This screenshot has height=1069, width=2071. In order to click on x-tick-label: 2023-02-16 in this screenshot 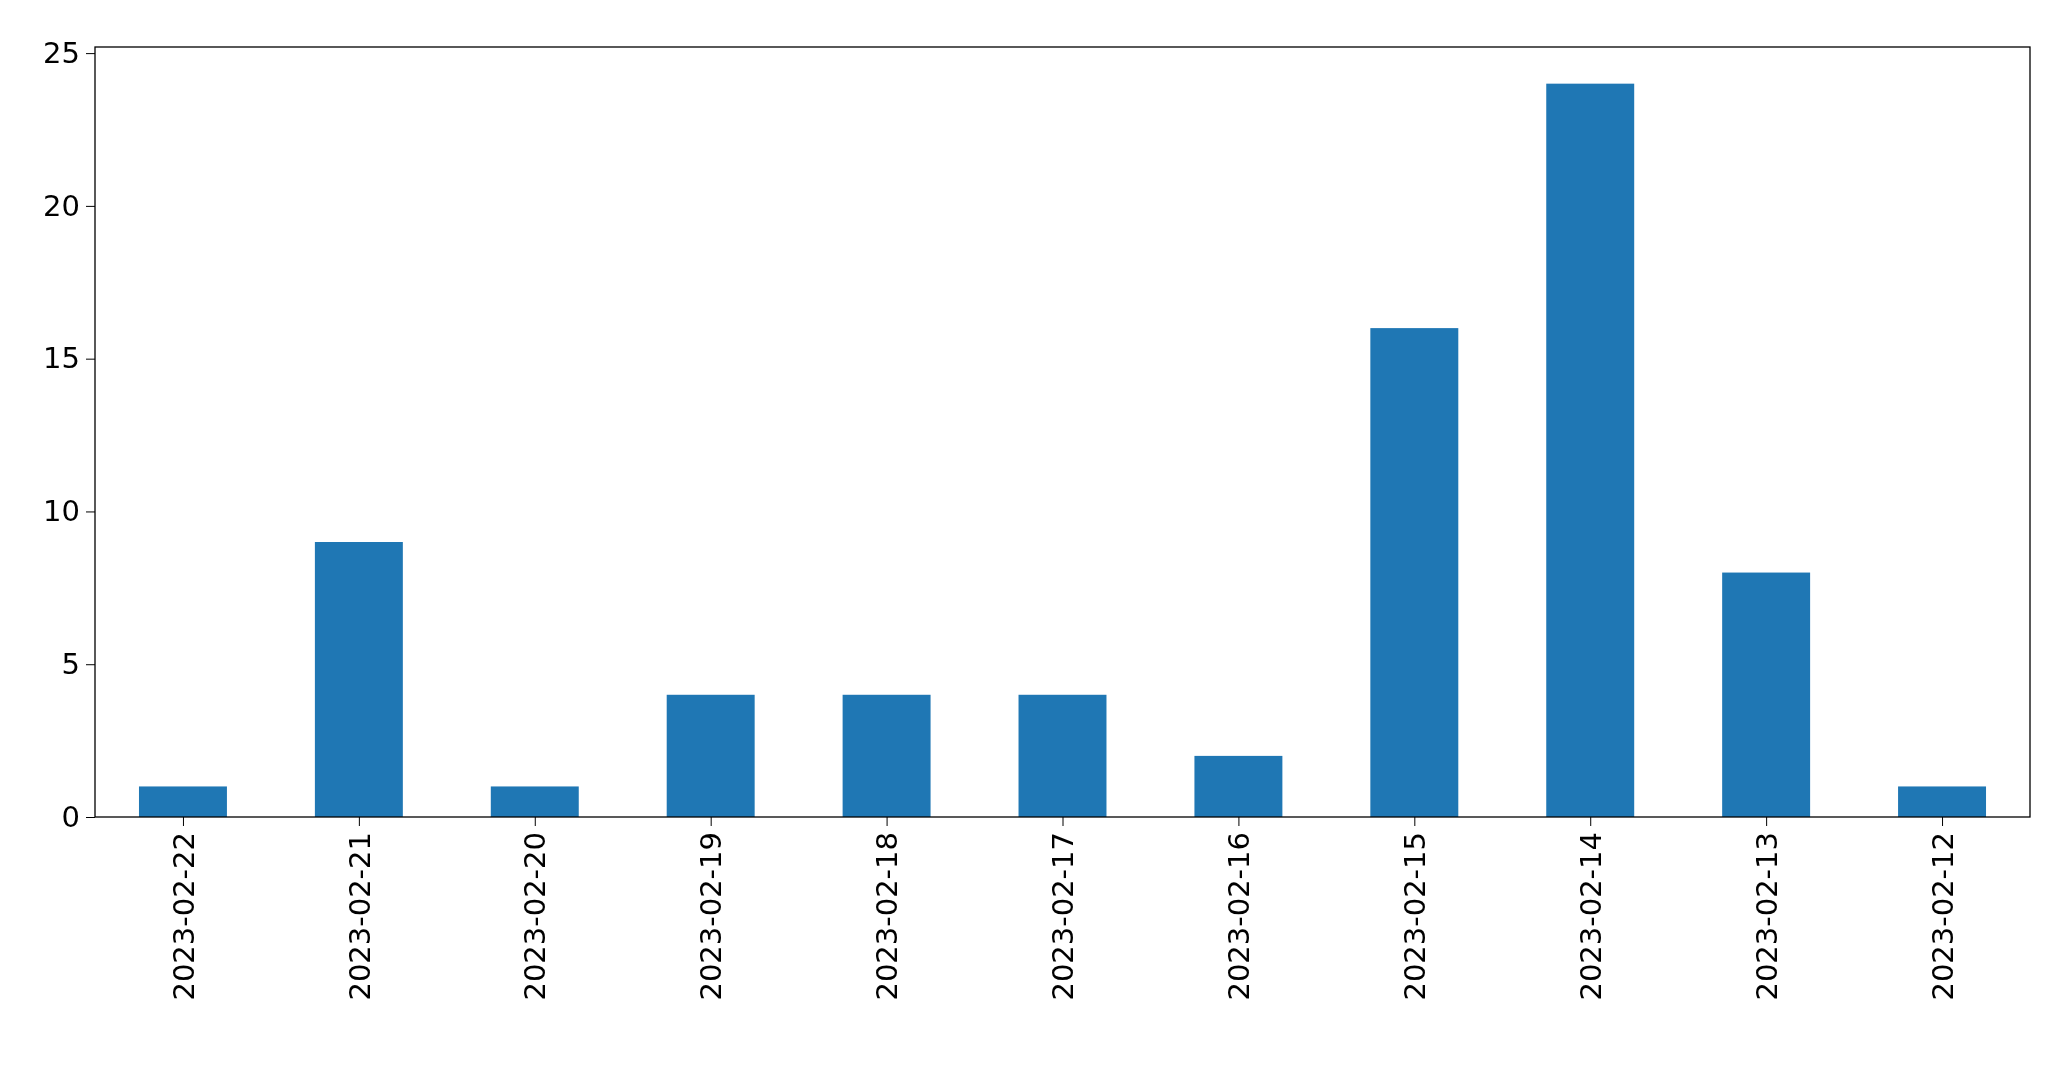, I will do `click(1239, 916)`.